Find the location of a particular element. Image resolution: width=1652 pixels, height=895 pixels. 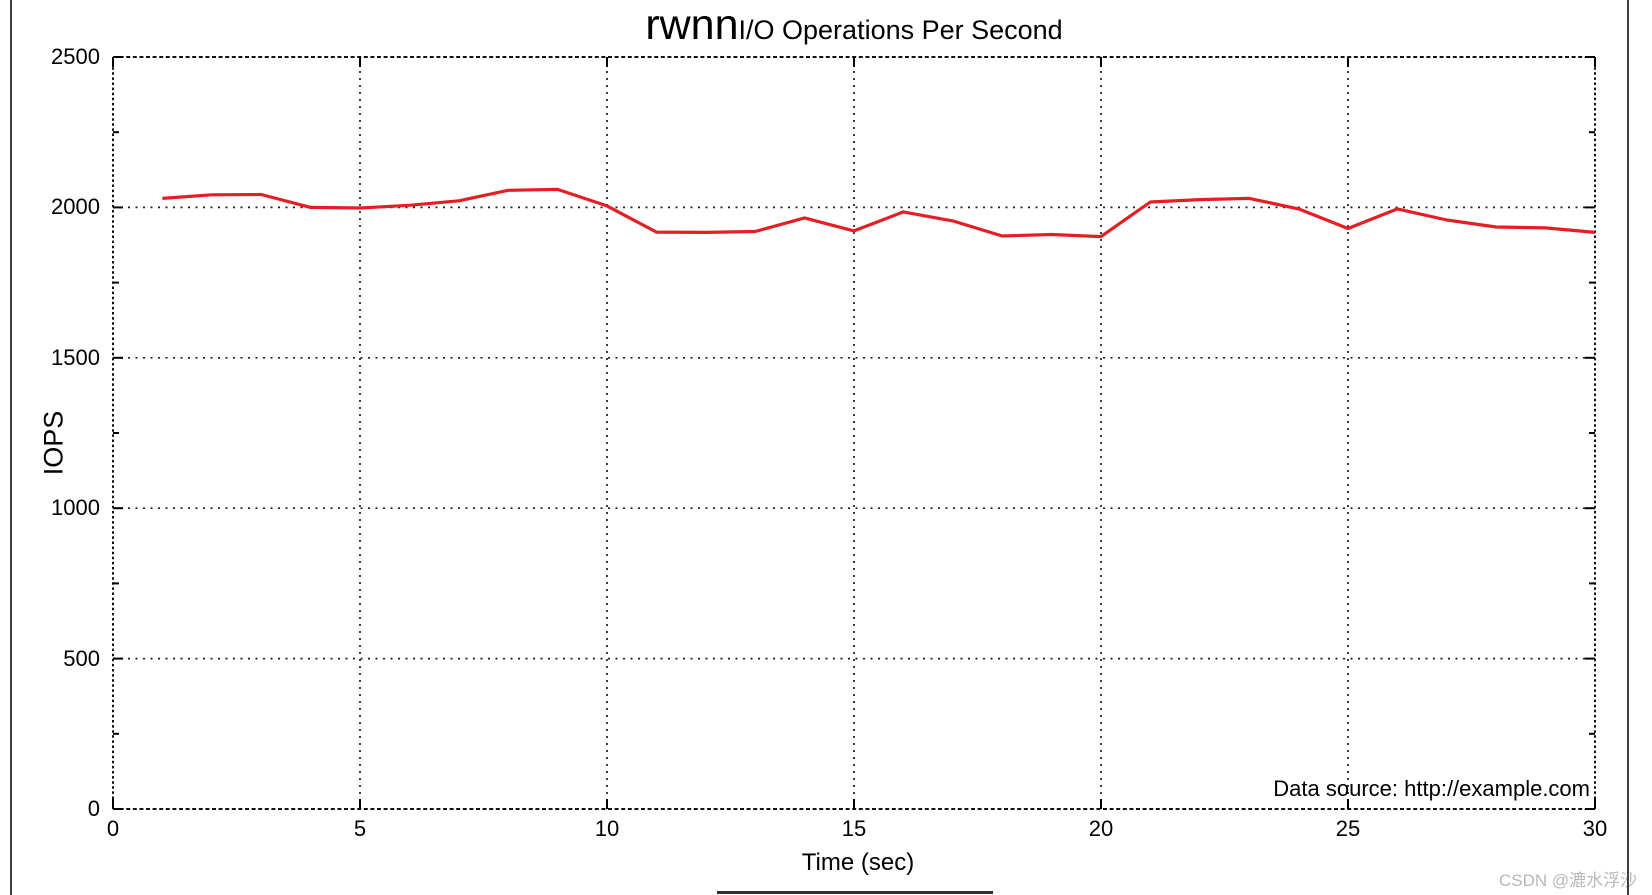

watermark-text: CSDN @漉水浮沙 is located at coordinates (1568, 880).